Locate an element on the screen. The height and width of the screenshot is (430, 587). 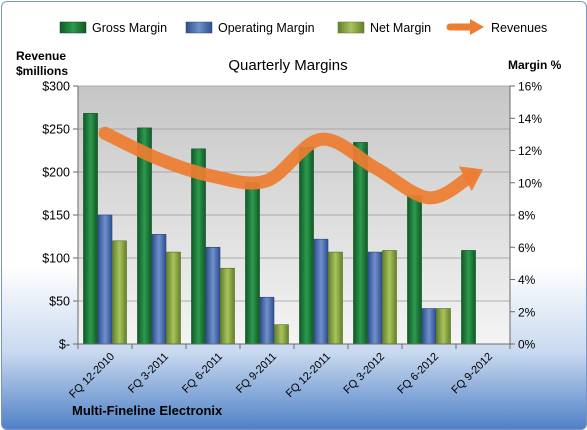
left-tick-label-150: $150 is located at coordinates (56, 216).